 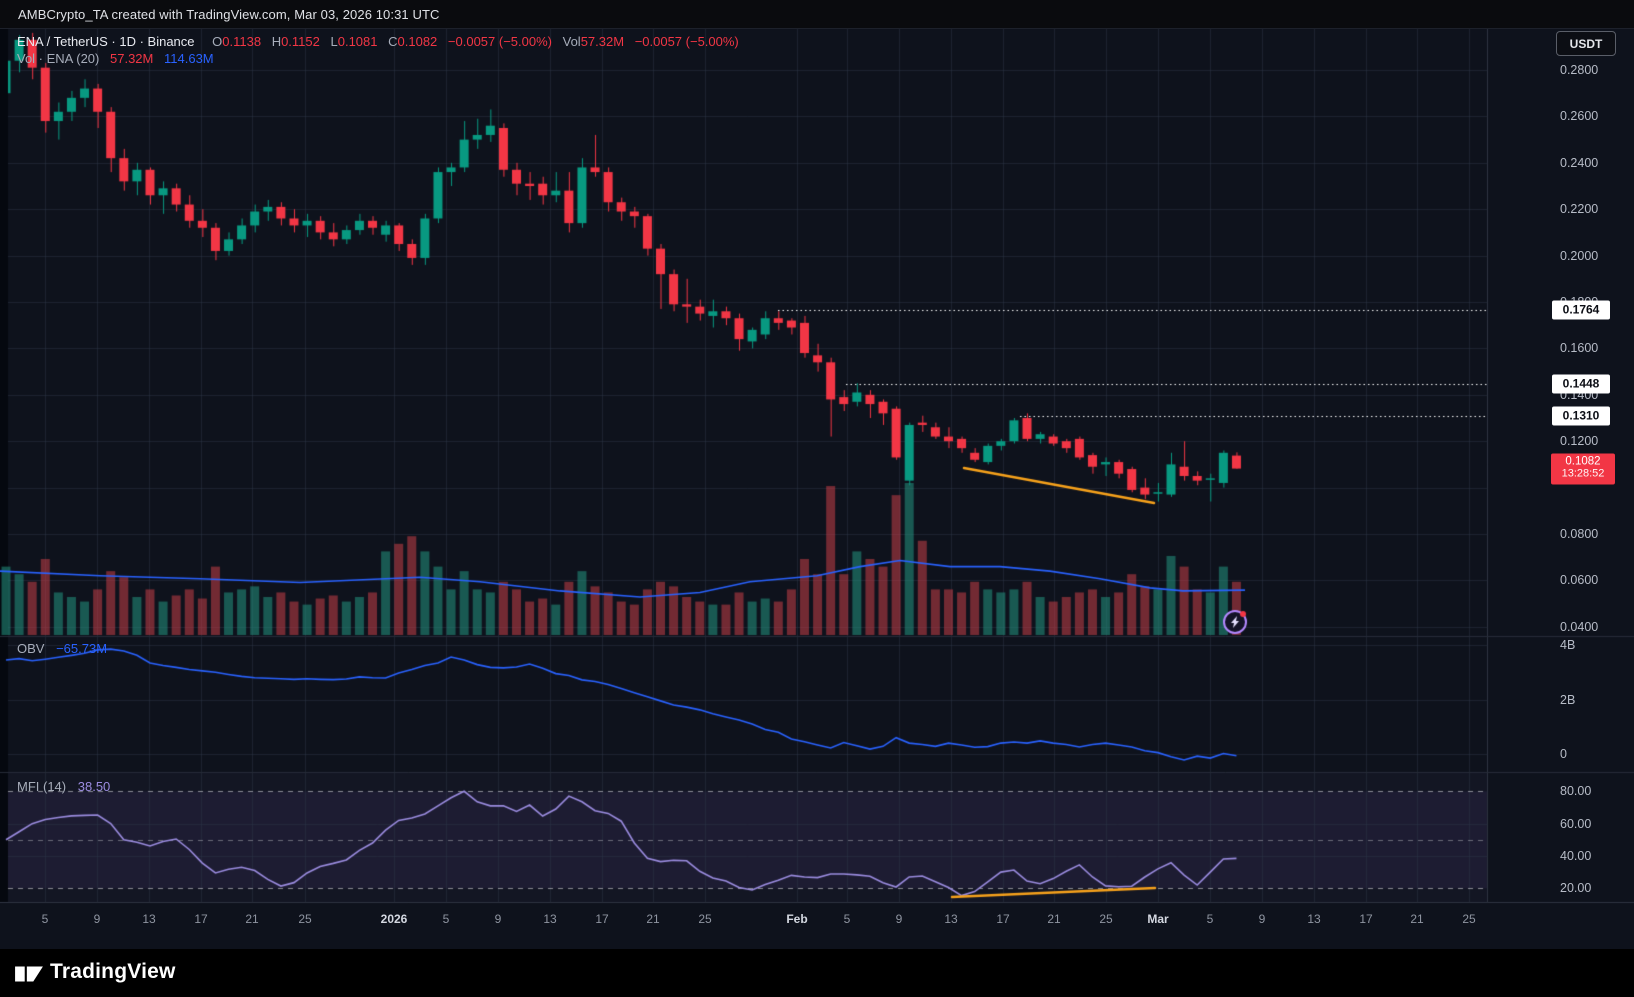 What do you see at coordinates (1579, 116) in the screenshot?
I see `price-tick-0.2600: 0.2600` at bounding box center [1579, 116].